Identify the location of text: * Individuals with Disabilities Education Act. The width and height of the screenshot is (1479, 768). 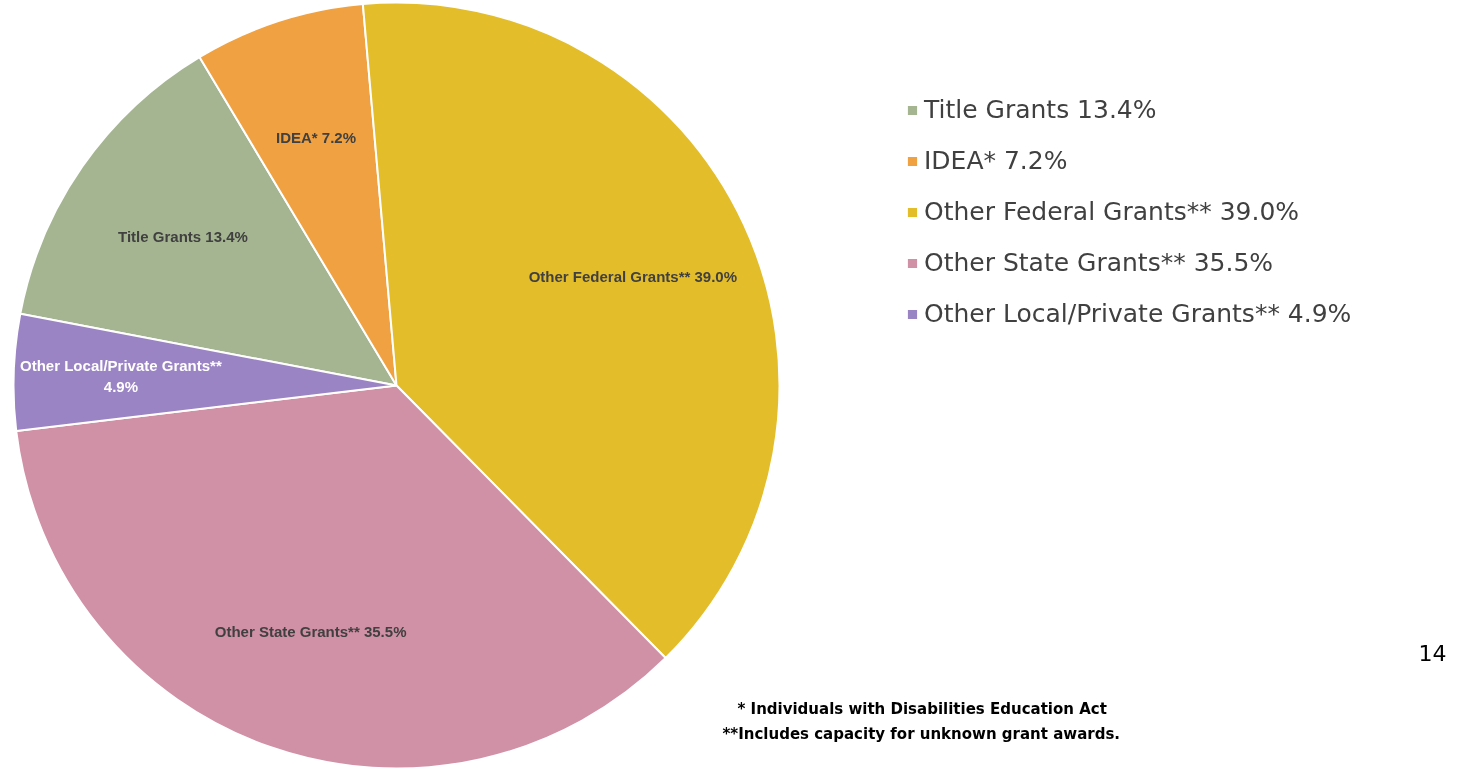
(922, 708).